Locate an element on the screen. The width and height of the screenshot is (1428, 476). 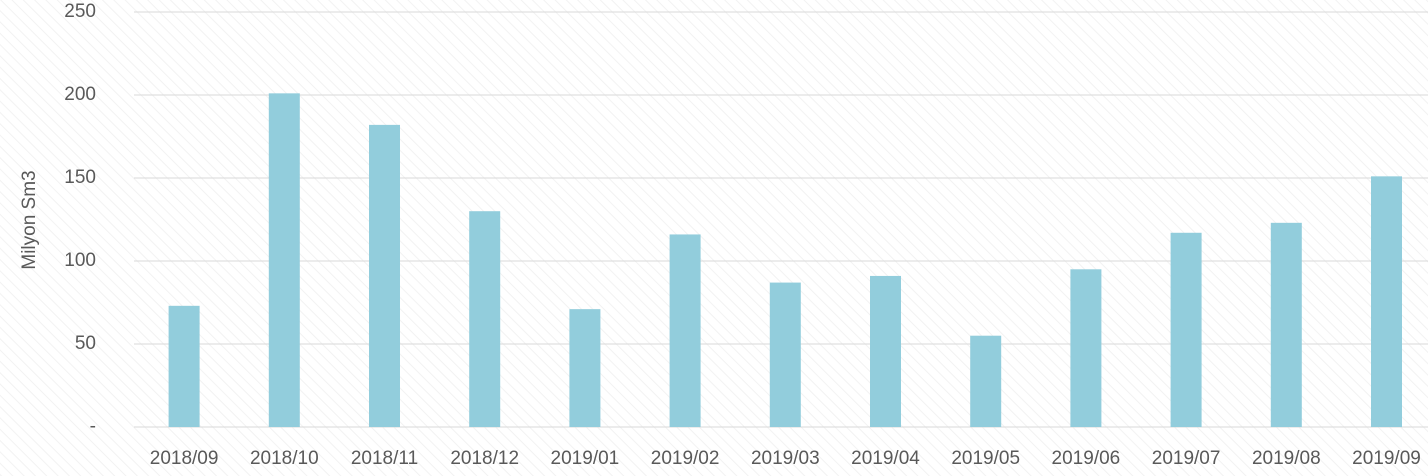
x-tick-label: 2019/09 is located at coordinates (1386, 458).